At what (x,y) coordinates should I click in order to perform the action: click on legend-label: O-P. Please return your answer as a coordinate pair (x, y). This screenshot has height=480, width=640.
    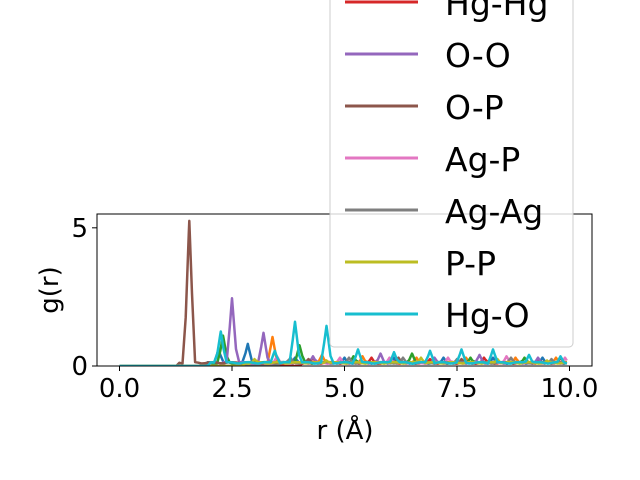
    Looking at the image, I should click on (474, 107).